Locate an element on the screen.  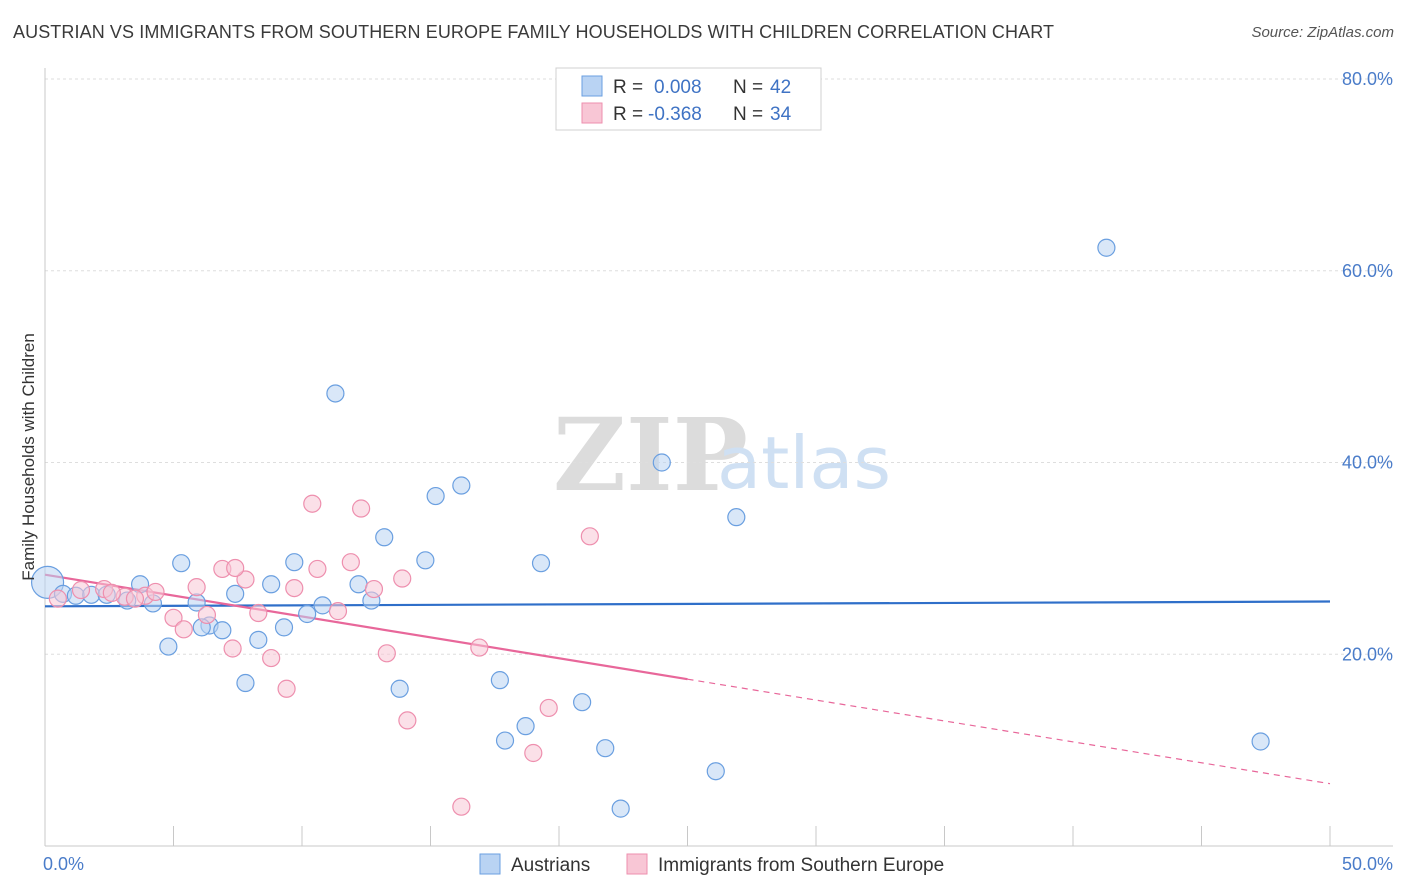
y-tick-label-3: 80.0% is located at coordinates (1367, 79).